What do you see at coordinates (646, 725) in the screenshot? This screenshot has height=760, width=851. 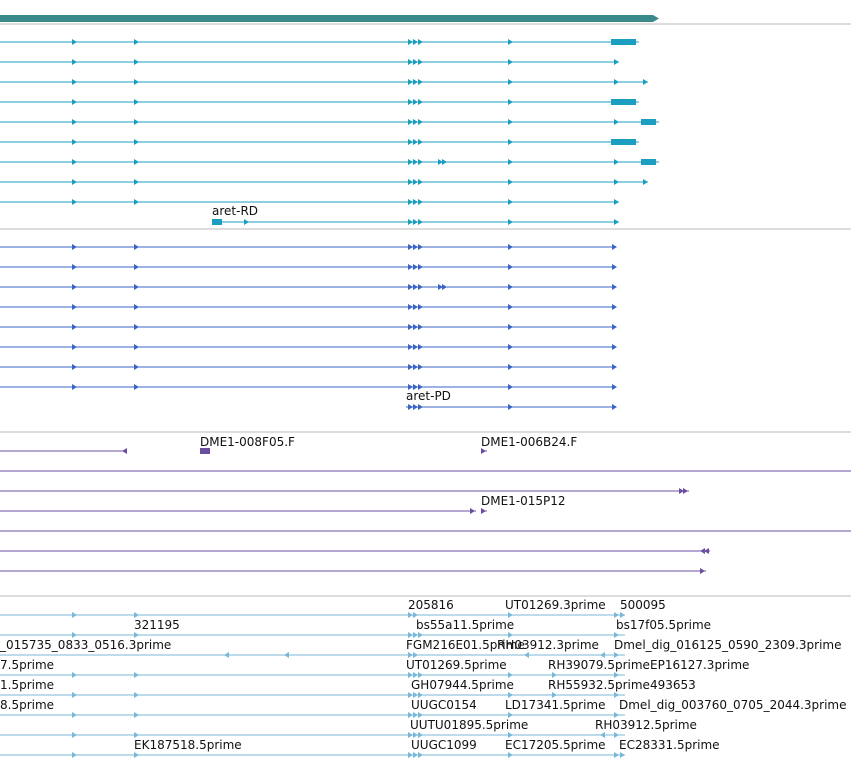 I see `cdna-label: RH03912.5prime` at bounding box center [646, 725].